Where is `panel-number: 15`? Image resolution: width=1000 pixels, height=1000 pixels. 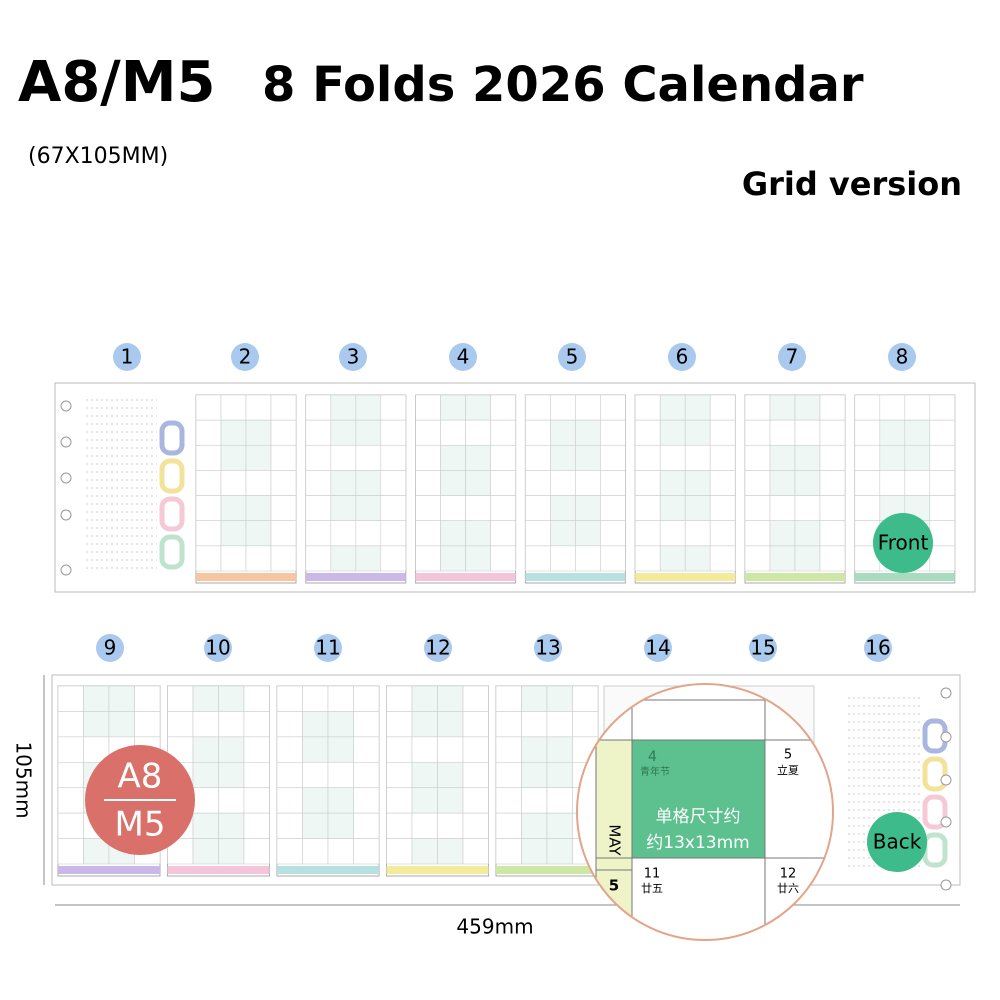 panel-number: 15 is located at coordinates (762, 648).